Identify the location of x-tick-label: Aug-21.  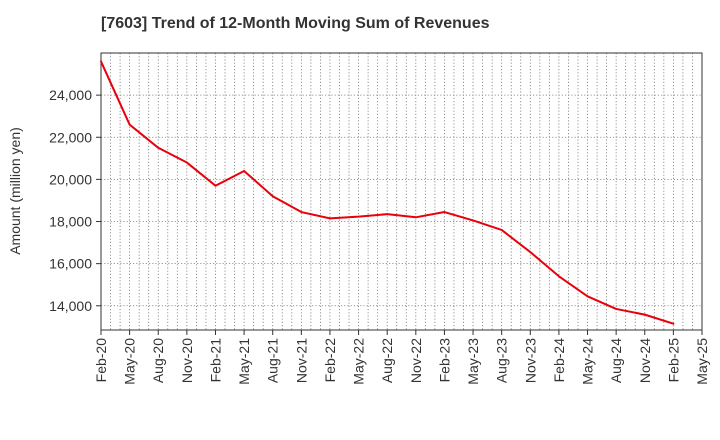
(273, 360).